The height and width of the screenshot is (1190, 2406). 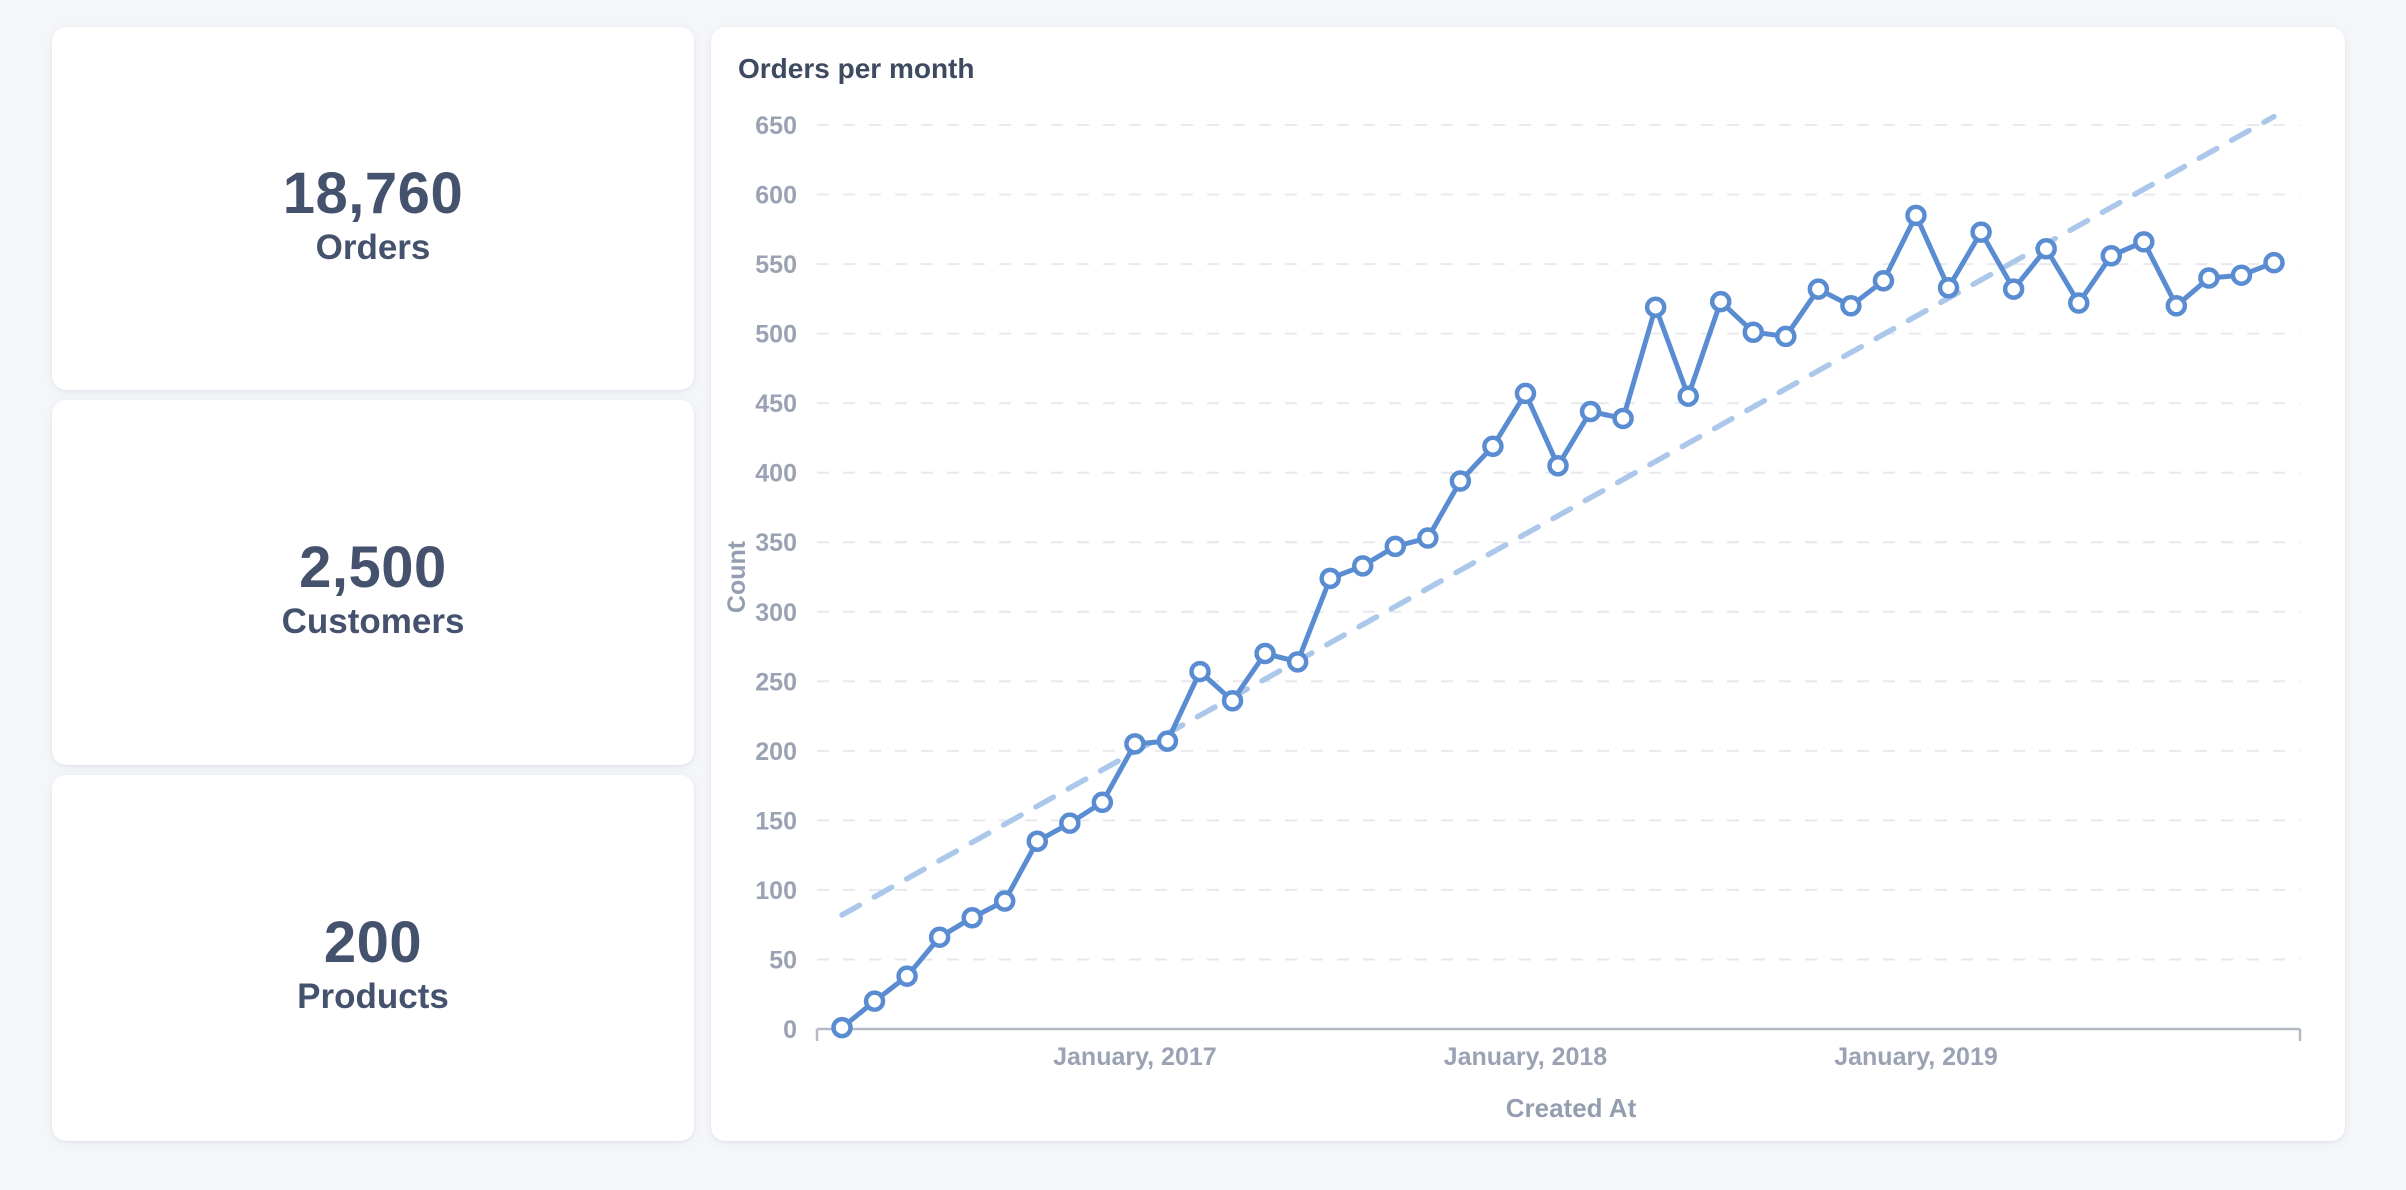 I want to click on svg-text: January, 2018, so click(x=1526, y=1057).